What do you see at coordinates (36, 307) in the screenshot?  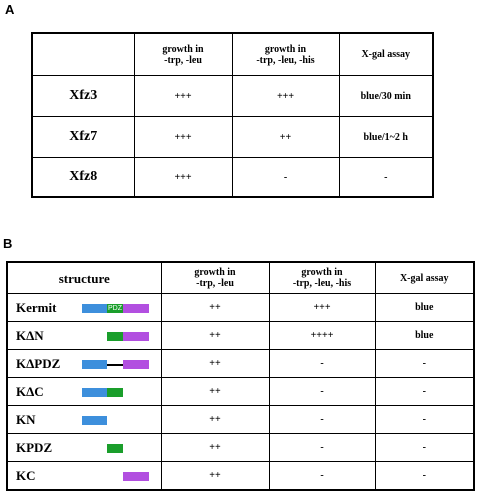 I see `construct-name: Kermit` at bounding box center [36, 307].